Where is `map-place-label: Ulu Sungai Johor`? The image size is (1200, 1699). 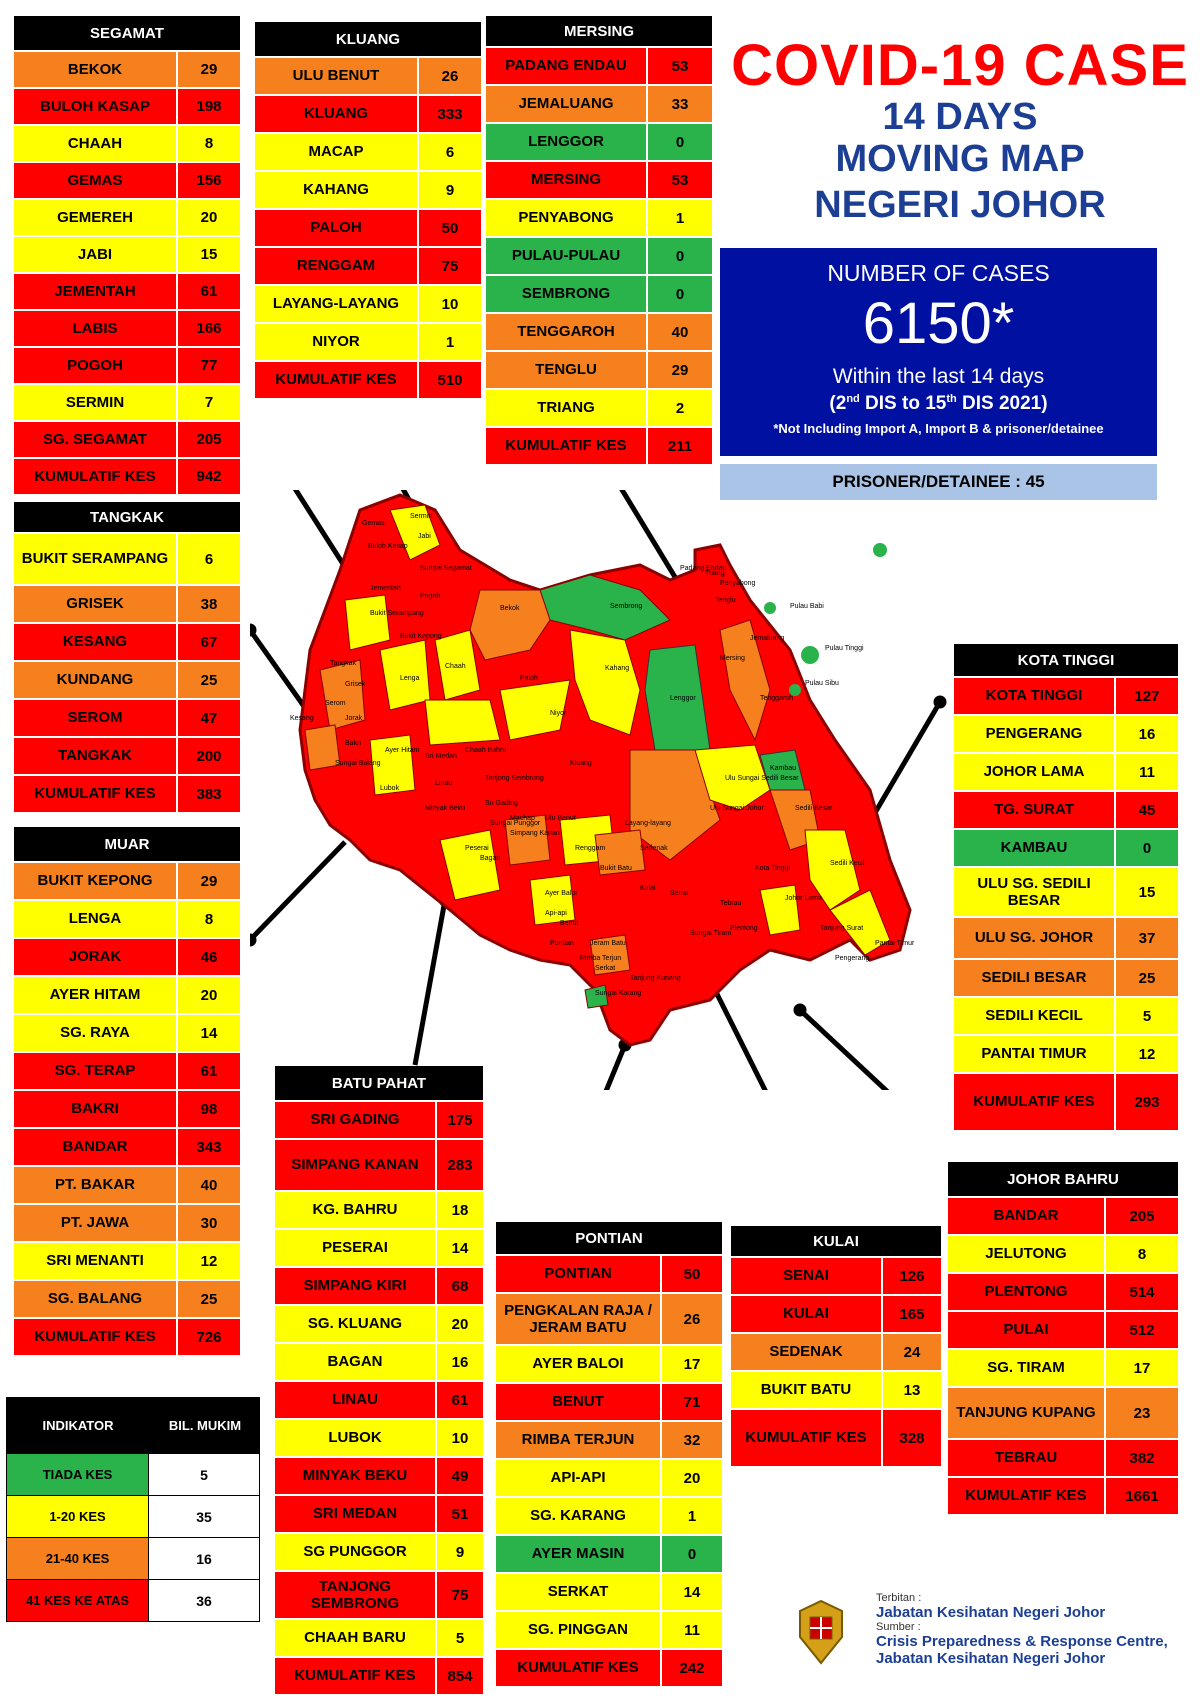 map-place-label: Ulu Sungai Johor is located at coordinates (737, 808).